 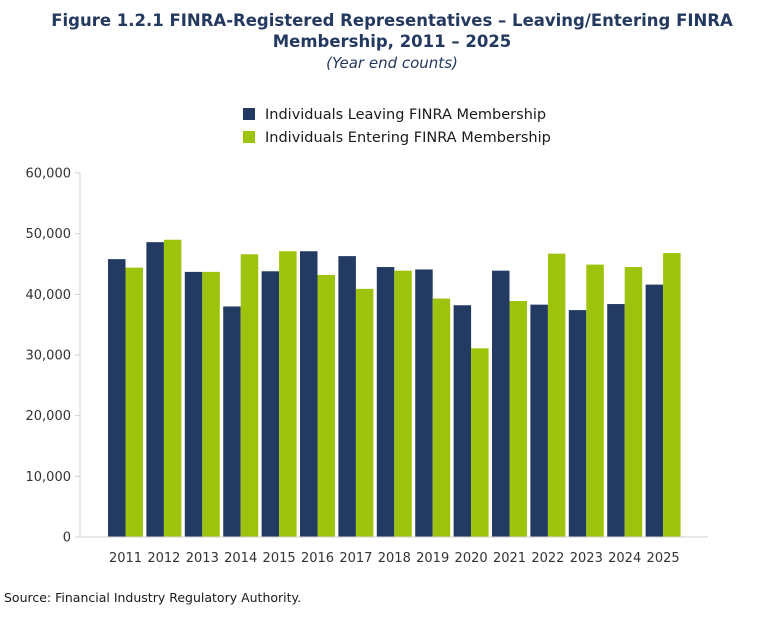 I want to click on y-tick-label: 0, so click(x=67, y=538).